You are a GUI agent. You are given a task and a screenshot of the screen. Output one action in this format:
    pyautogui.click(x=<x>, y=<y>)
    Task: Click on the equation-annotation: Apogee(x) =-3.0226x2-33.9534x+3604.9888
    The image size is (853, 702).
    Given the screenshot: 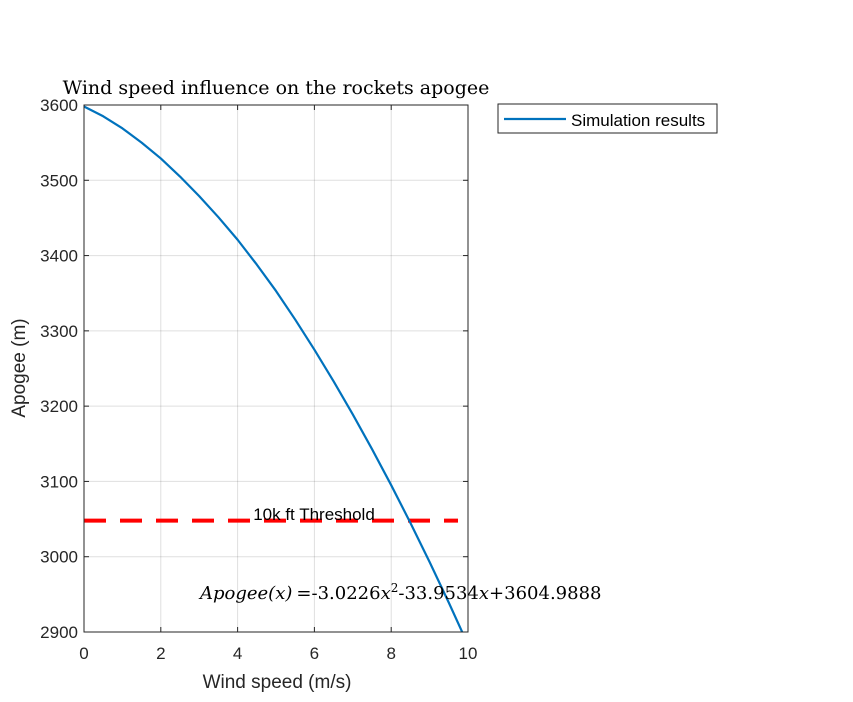 What is the action you would take?
    pyautogui.click(x=399, y=592)
    